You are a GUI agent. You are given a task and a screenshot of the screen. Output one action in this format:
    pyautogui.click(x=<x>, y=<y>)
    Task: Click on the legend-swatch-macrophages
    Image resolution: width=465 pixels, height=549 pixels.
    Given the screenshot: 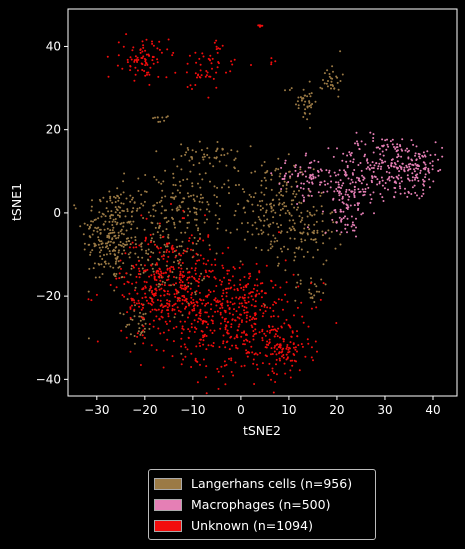 What is the action you would take?
    pyautogui.click(x=168, y=504)
    